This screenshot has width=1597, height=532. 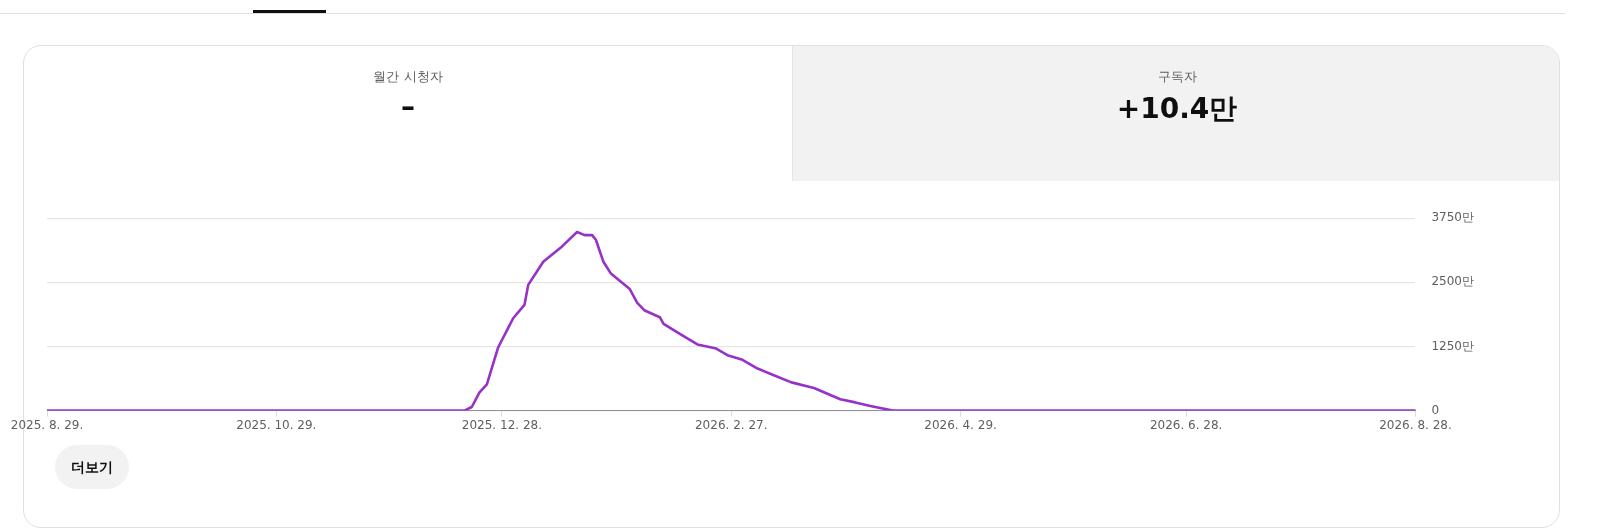 What do you see at coordinates (408, 77) in the screenshot?
I see `text: 월간 시청자` at bounding box center [408, 77].